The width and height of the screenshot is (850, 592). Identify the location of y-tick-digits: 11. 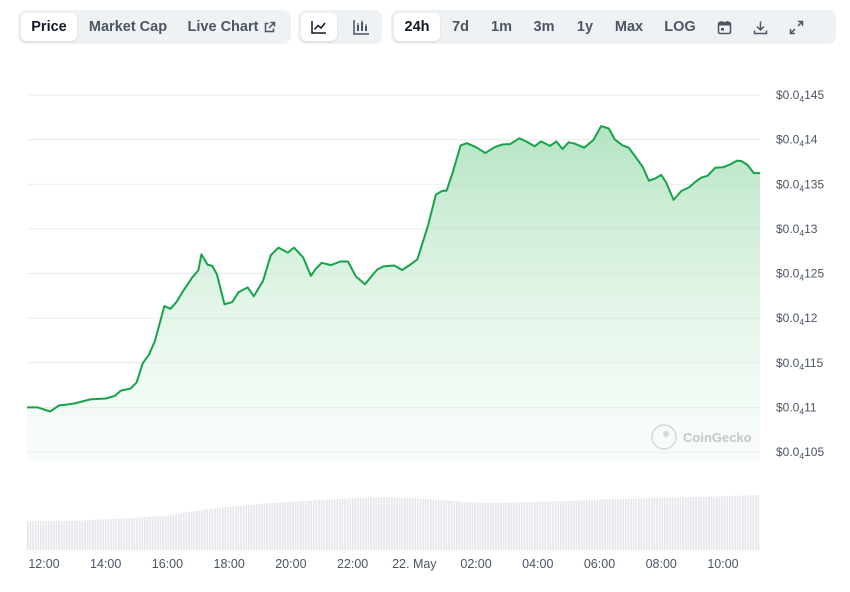
(810, 407).